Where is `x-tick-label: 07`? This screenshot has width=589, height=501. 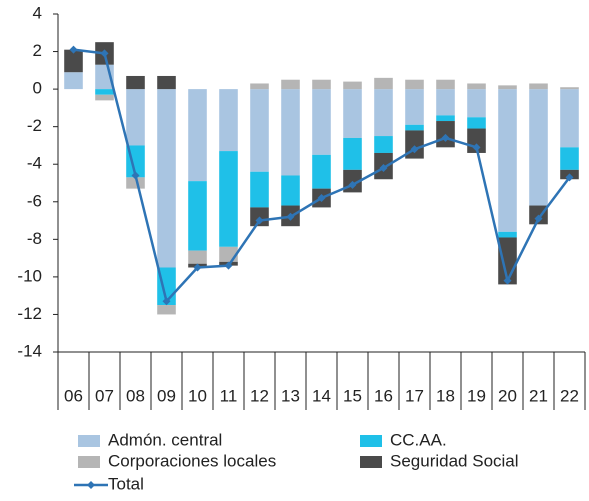
x-tick-label: 07 is located at coordinates (104, 395).